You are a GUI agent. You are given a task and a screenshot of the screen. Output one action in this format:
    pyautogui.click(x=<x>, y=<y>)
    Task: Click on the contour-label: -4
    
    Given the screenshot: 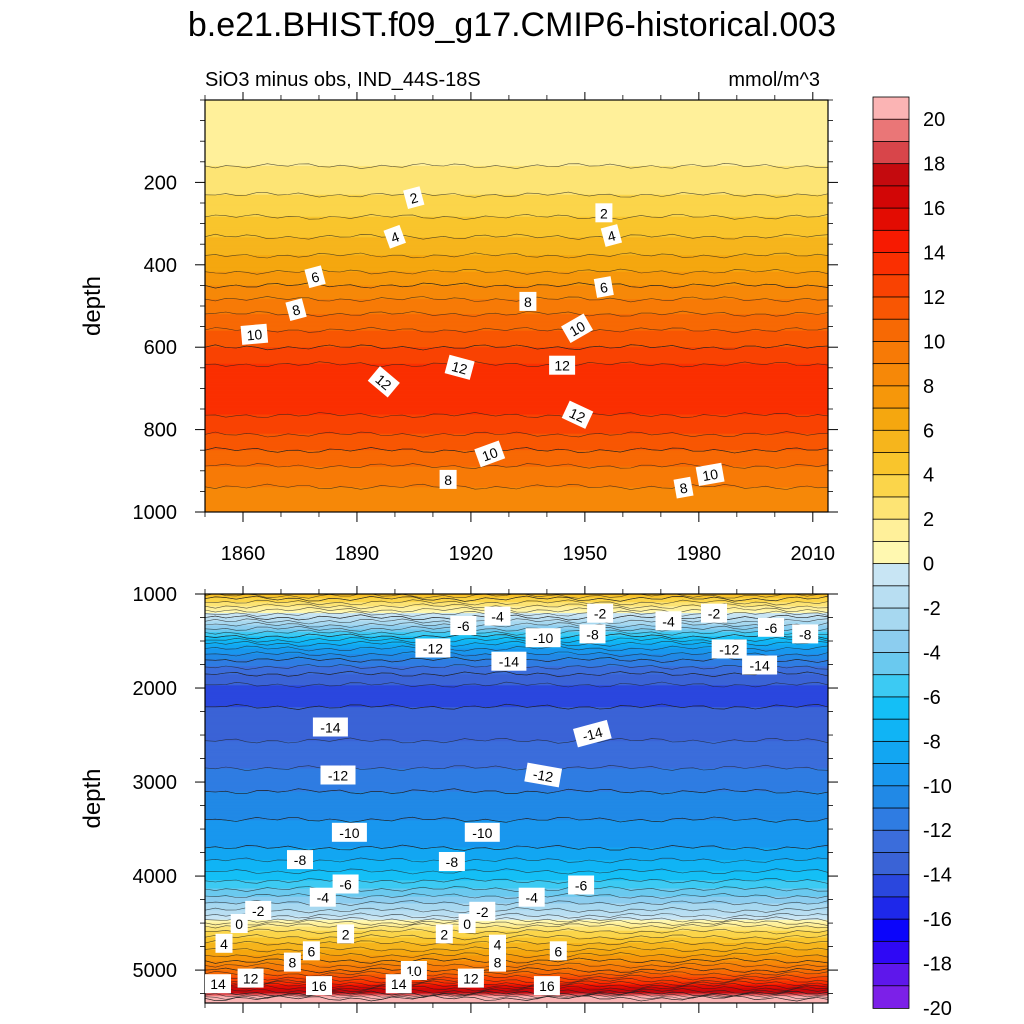 What is the action you would take?
    pyautogui.click(x=531, y=897)
    